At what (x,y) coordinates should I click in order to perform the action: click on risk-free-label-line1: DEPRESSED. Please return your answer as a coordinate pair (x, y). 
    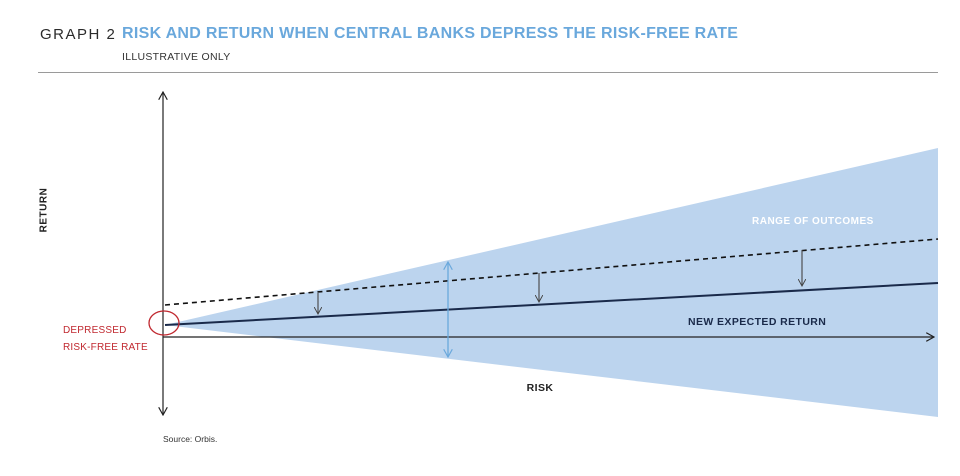
    Looking at the image, I should click on (95, 330).